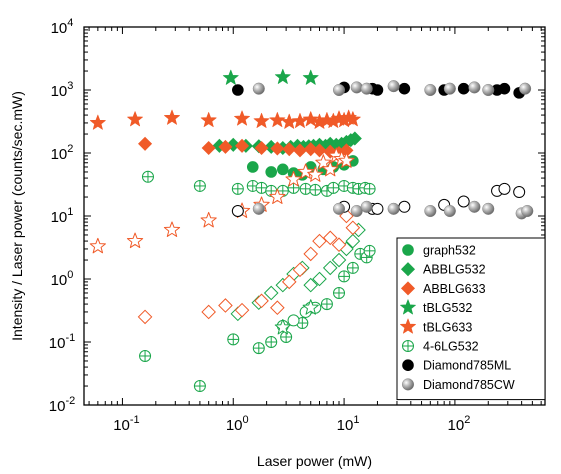 Image resolution: width=561 pixels, height=474 pixels. Describe the element at coordinates (314, 461) in the screenshot. I see `x-axis-title: Laser power (mW)` at that location.